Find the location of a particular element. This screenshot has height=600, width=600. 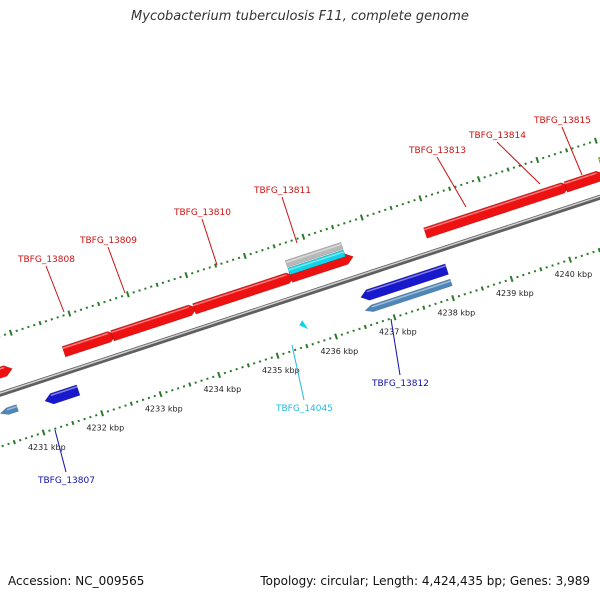

gene-label: TBFG_13807 is located at coordinates (66, 481).